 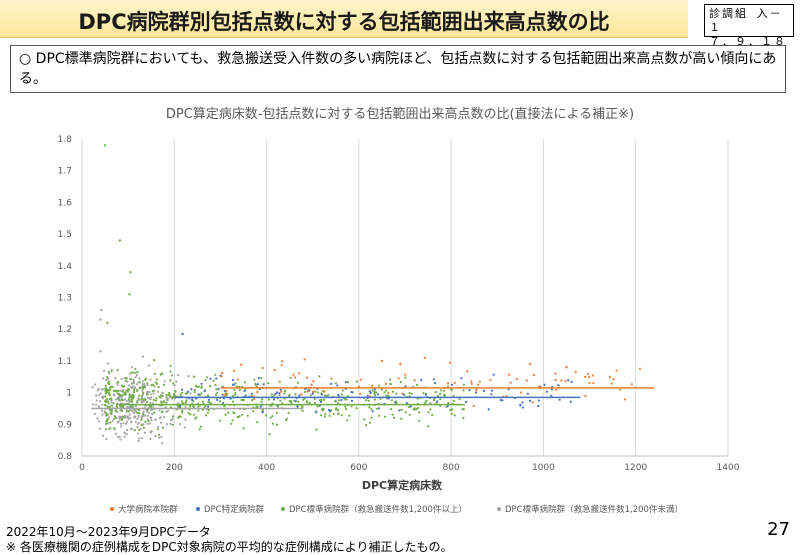 What do you see at coordinates (25, 59) in the screenshot?
I see `summary-marker: ○` at bounding box center [25, 59].